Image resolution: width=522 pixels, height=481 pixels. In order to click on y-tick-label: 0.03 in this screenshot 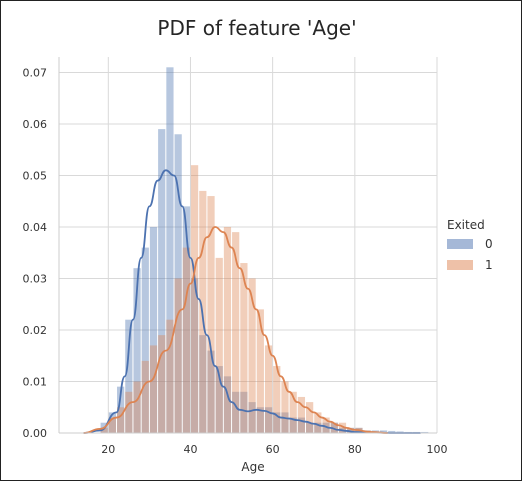, I will do `click(35, 278)`.